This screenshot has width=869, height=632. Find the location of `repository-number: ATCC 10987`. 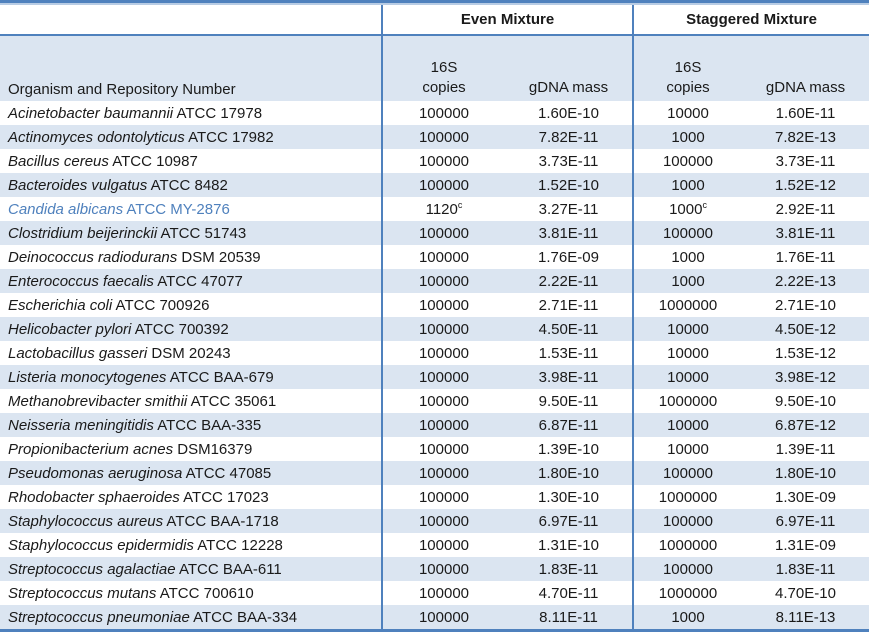

repository-number: ATCC 10987 is located at coordinates (153, 161).